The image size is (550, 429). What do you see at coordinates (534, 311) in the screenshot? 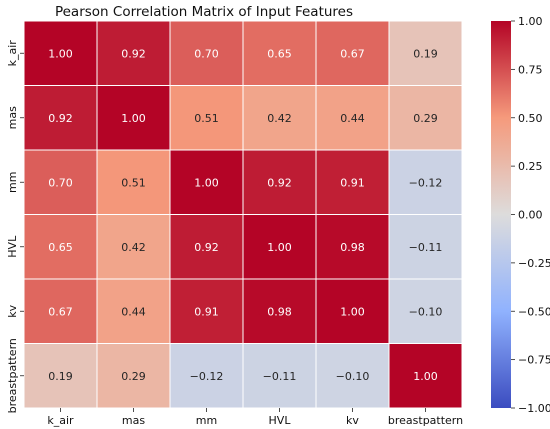
I see `colorbar-tick-label: −0.50` at bounding box center [534, 311].